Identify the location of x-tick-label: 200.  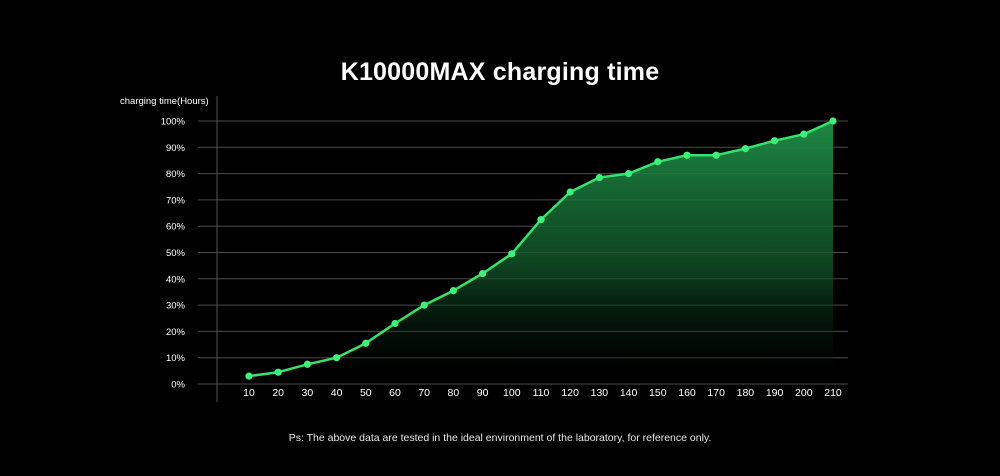
(804, 393).